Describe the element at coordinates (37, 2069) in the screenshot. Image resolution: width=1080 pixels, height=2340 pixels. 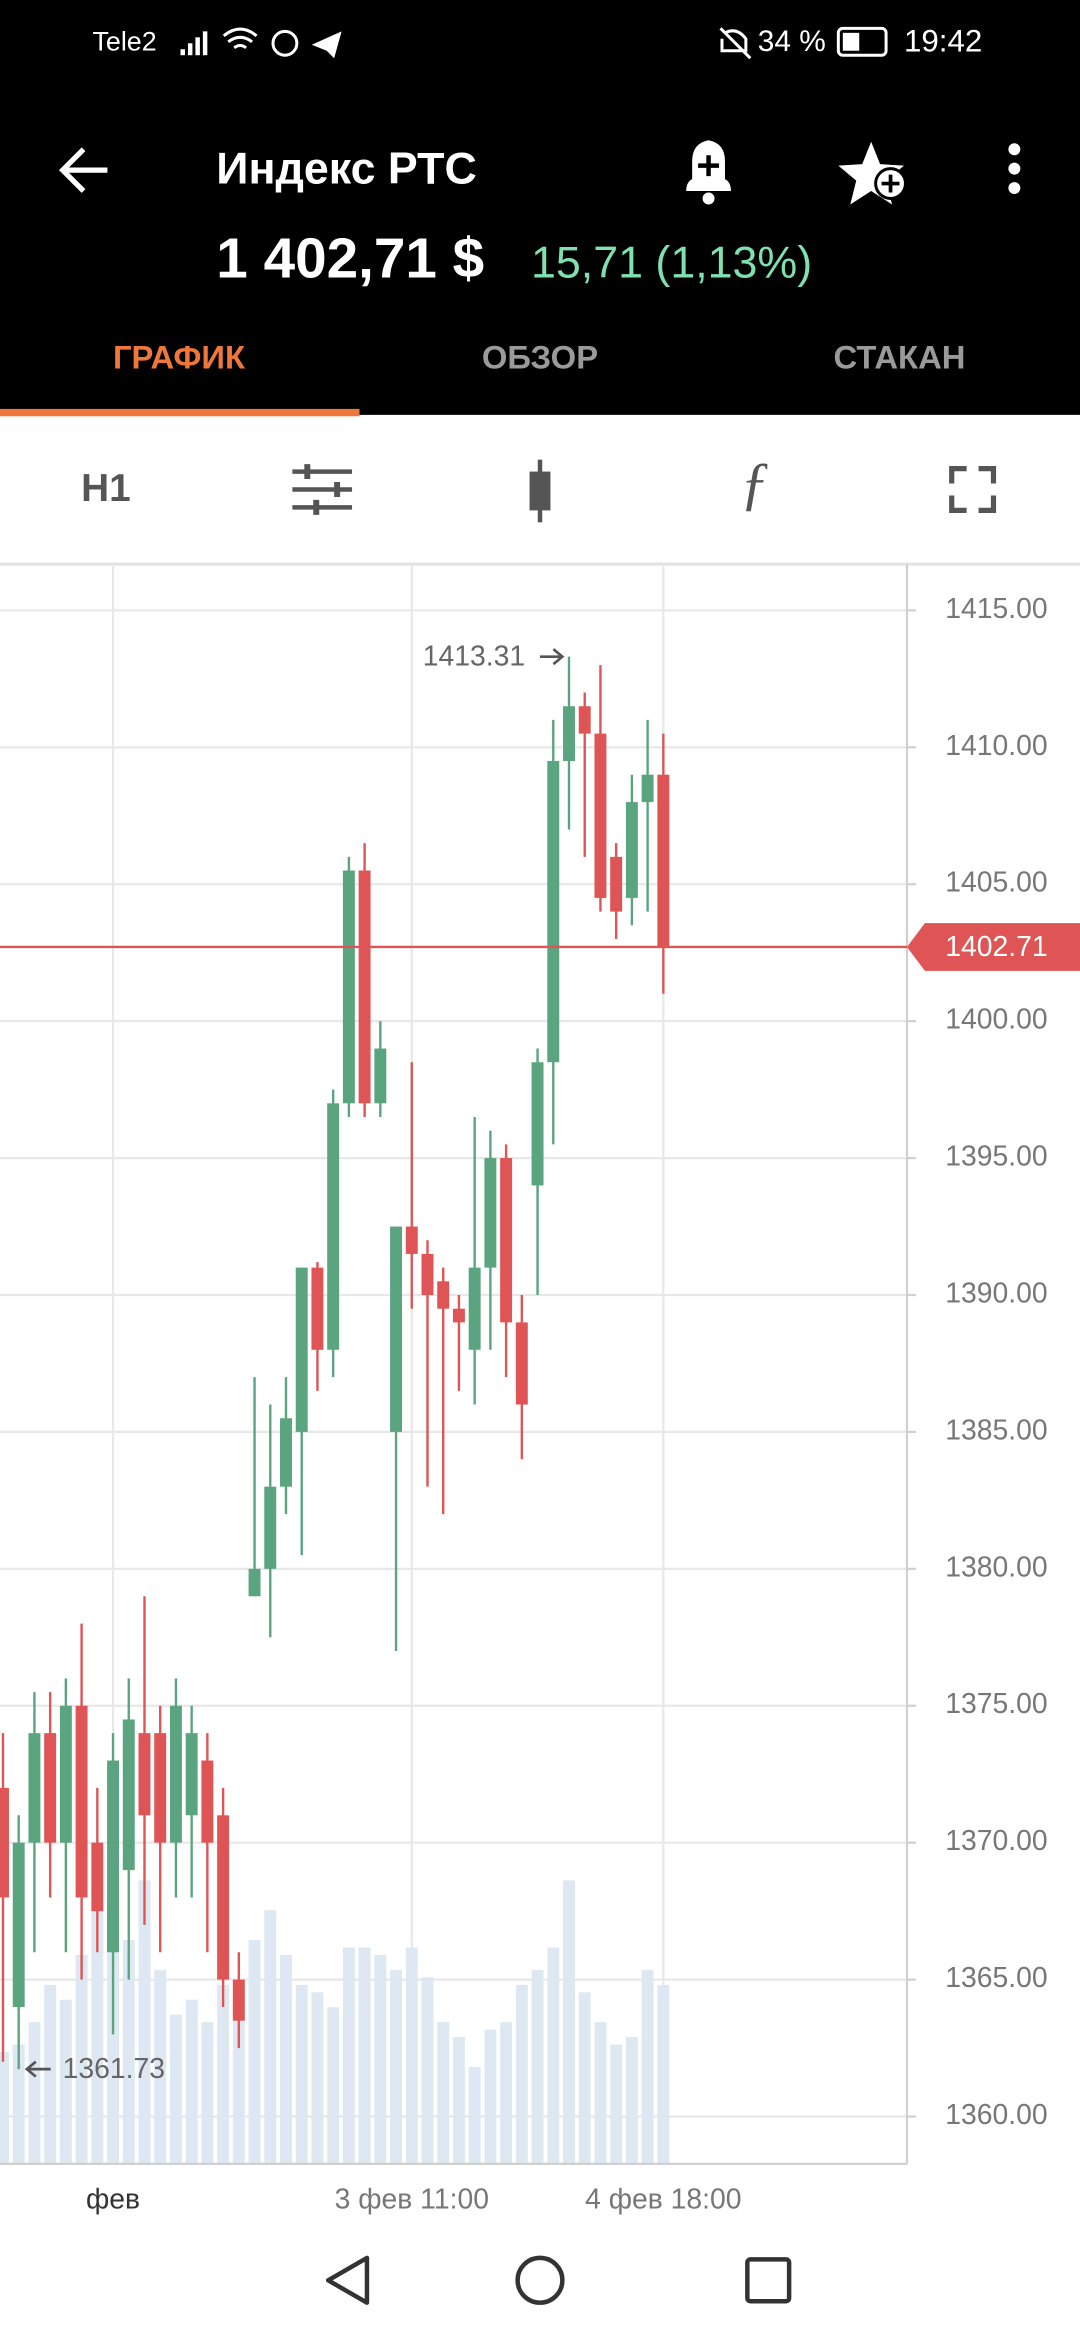
I see `low-arrow` at that location.